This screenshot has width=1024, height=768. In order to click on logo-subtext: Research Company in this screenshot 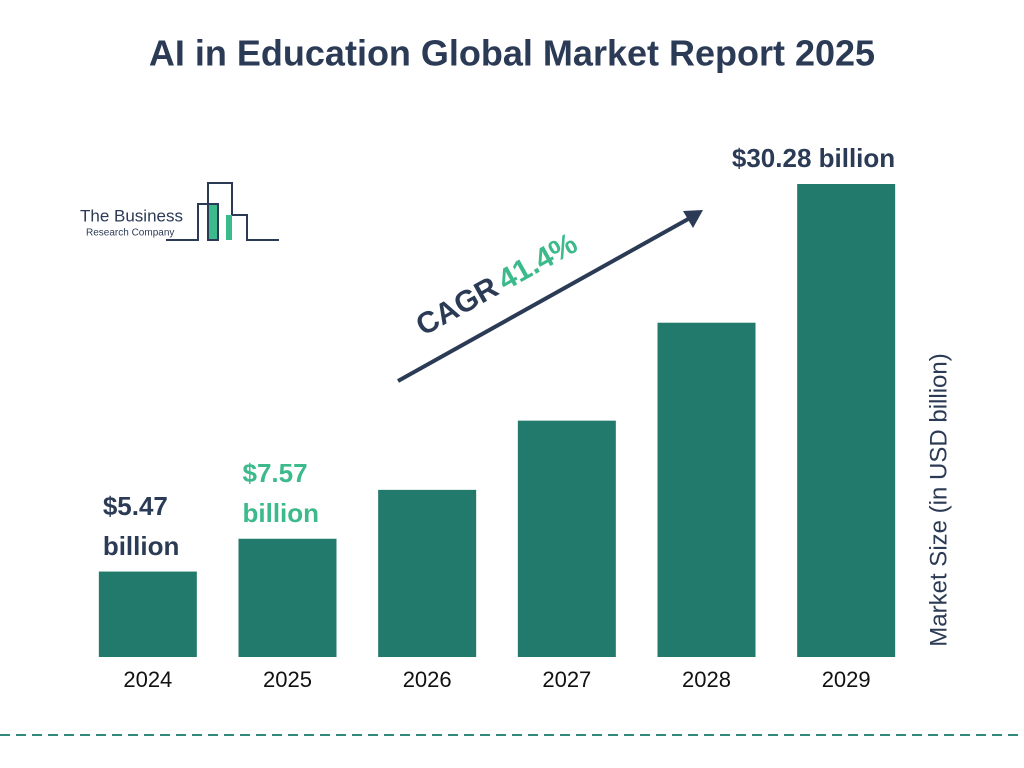, I will do `click(130, 233)`.